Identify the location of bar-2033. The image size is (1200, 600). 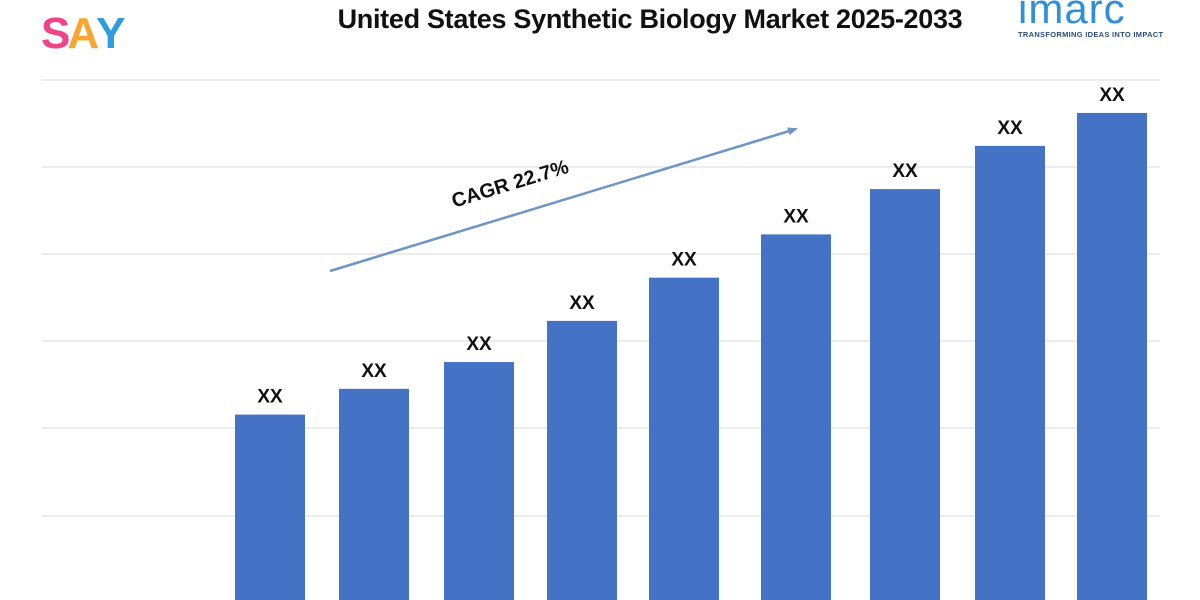
(1112, 356).